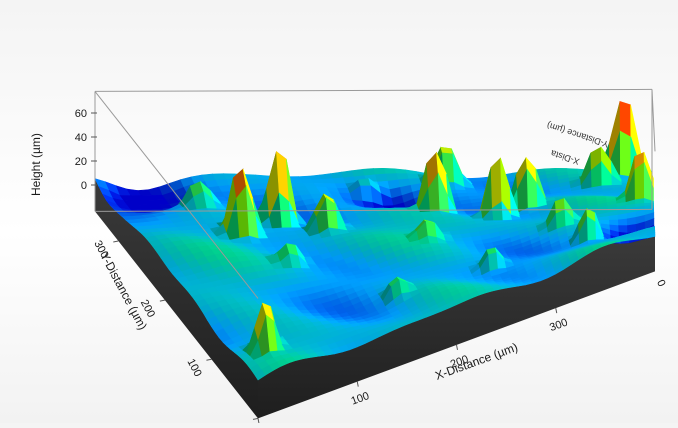  Describe the element at coordinates (81, 138) in the screenshot. I see `z-tick-label: 40` at that location.